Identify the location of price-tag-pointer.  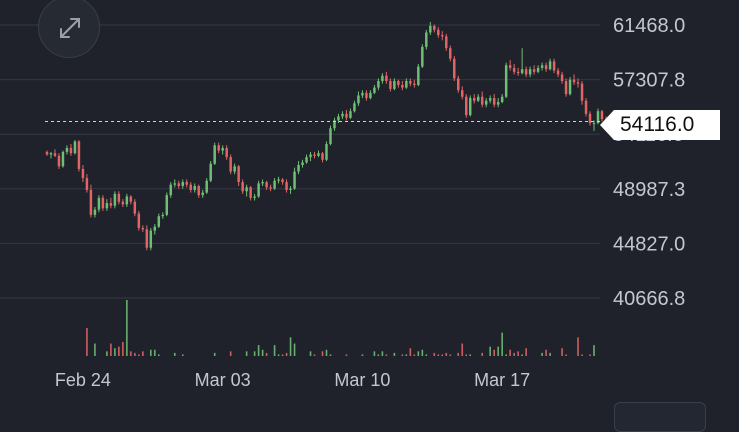
(607, 125).